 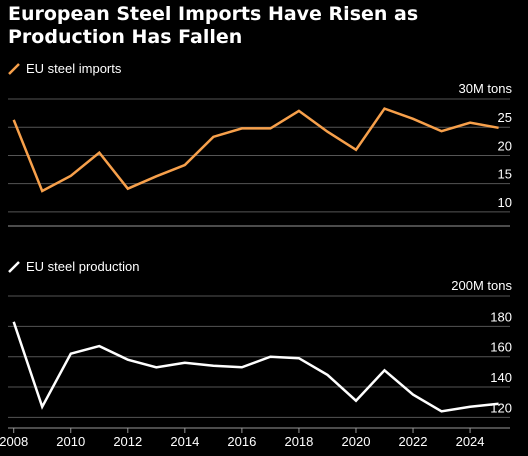 What do you see at coordinates (505, 202) in the screenshot?
I see `imports-y-tick-label: 10` at bounding box center [505, 202].